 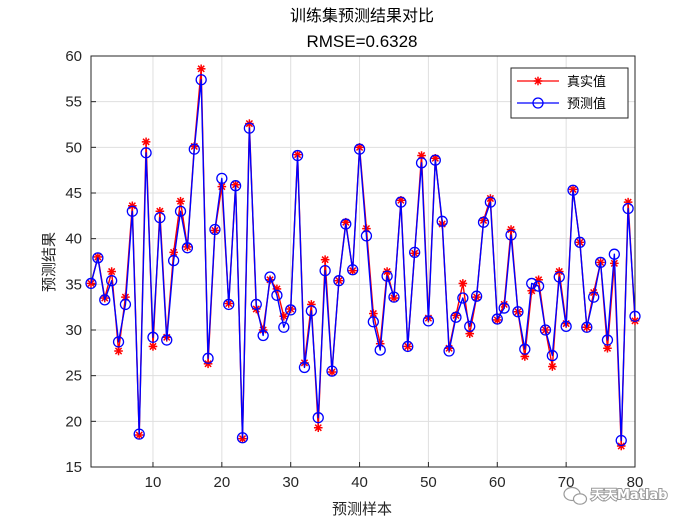 I want to click on y-tick-label: 45, so click(x=73, y=193).